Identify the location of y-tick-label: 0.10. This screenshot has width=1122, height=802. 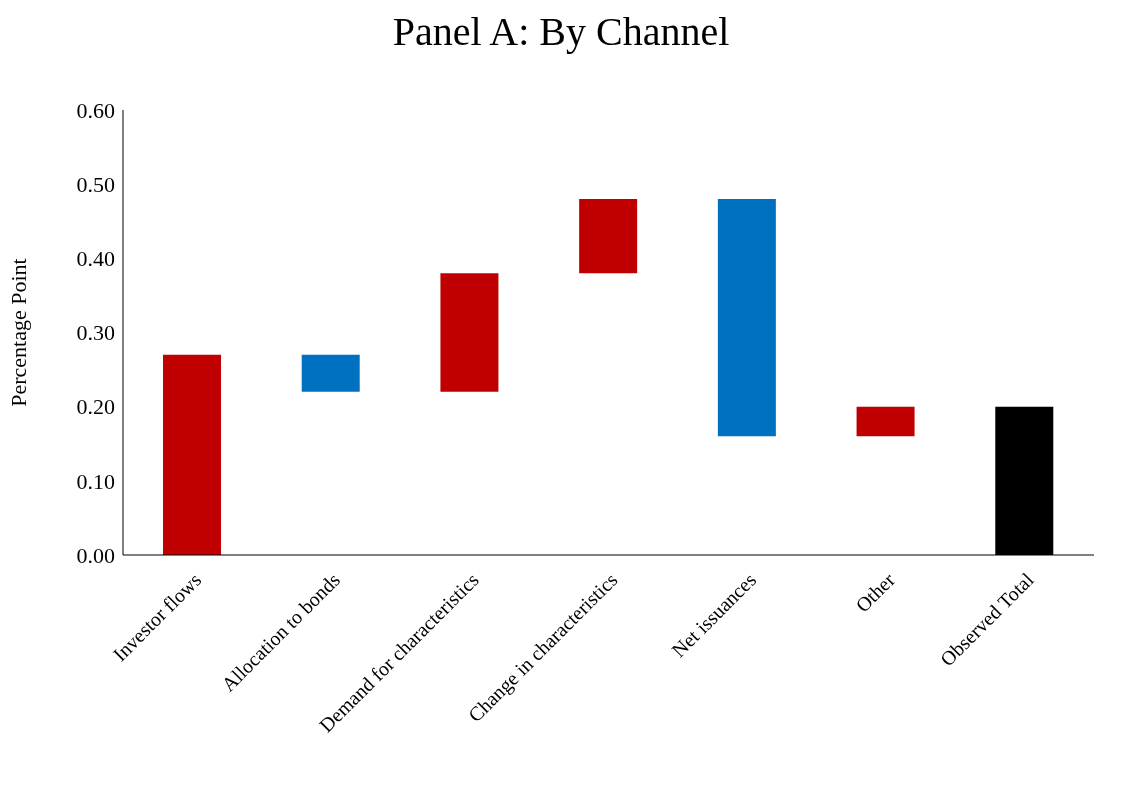
(95, 481).